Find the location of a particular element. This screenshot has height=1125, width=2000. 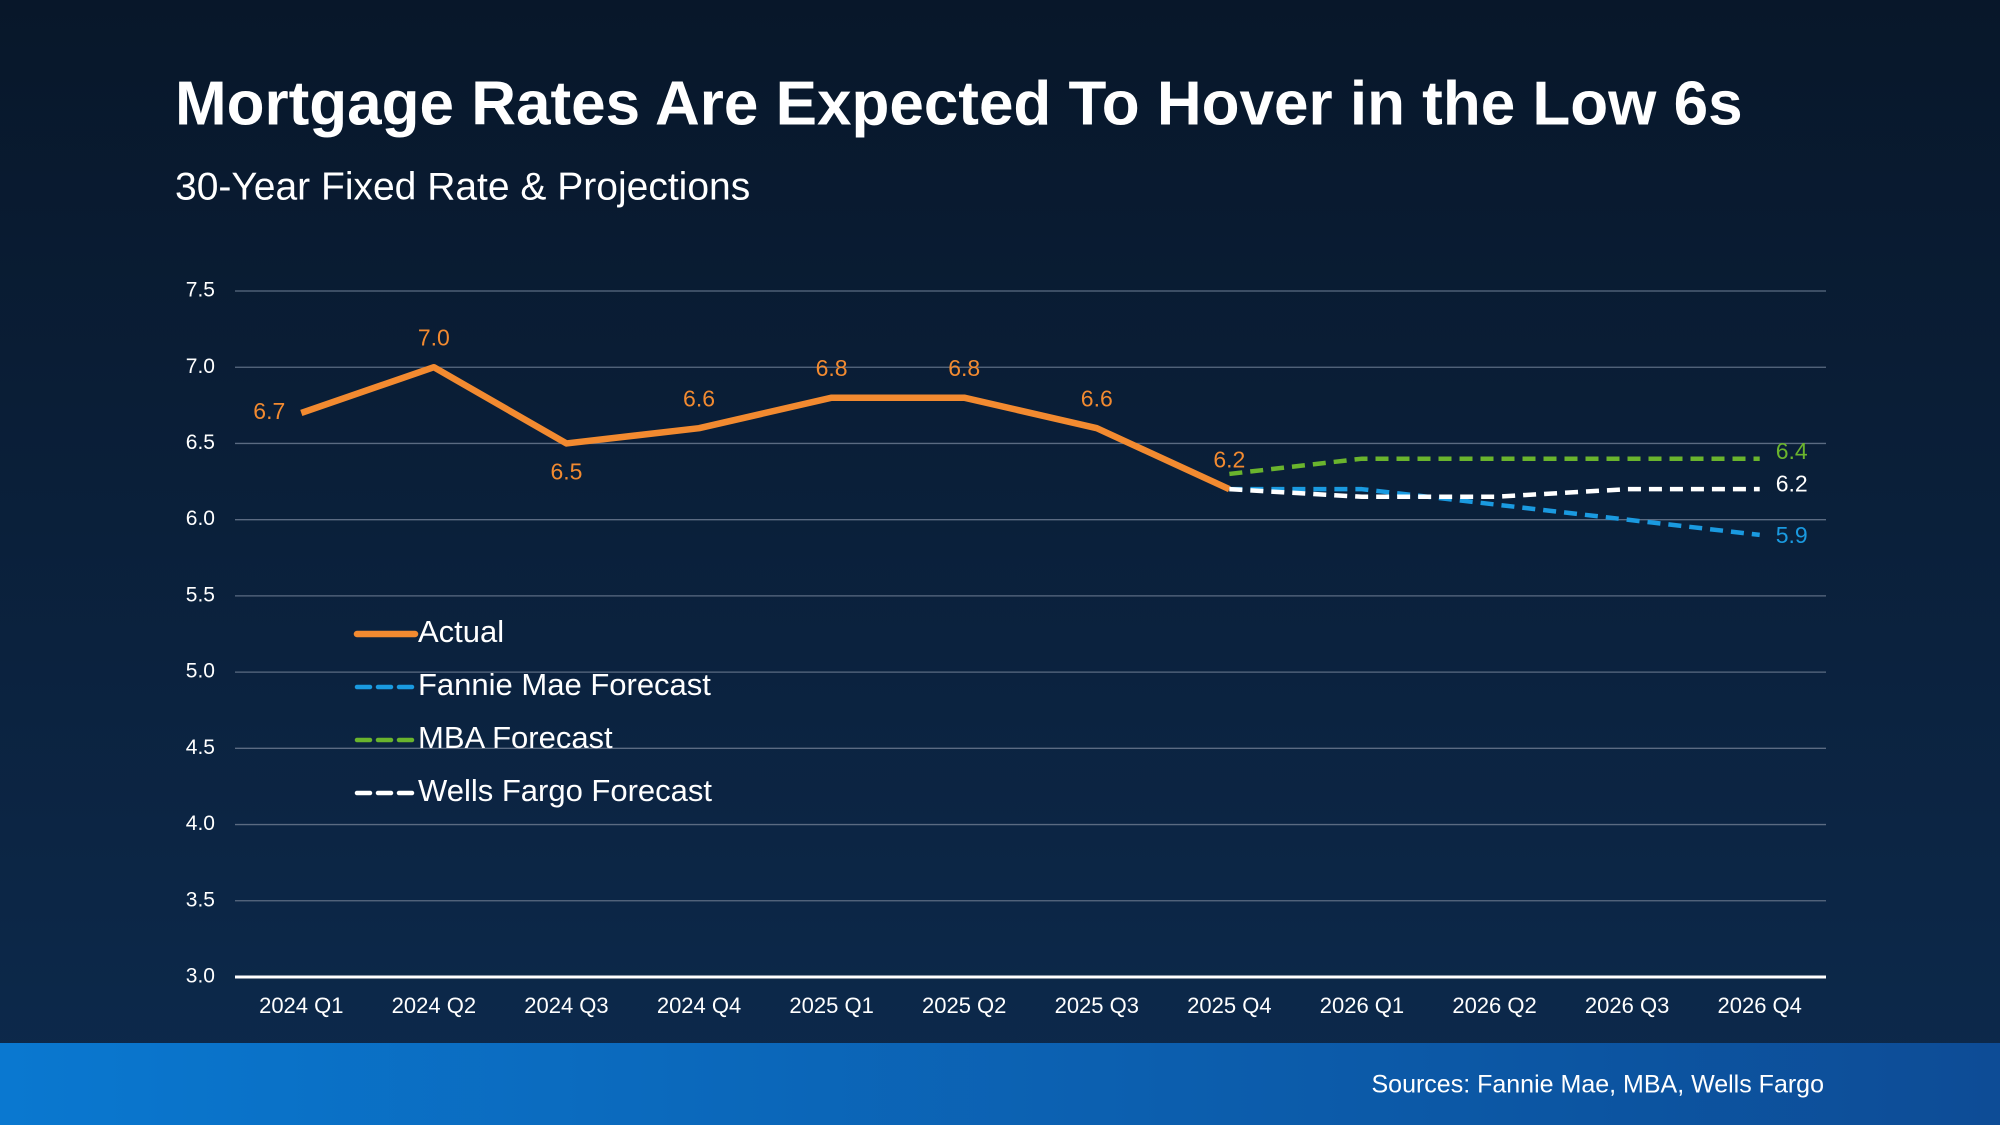

x-tick-label: 2026 Q1 is located at coordinates (1362, 1005).